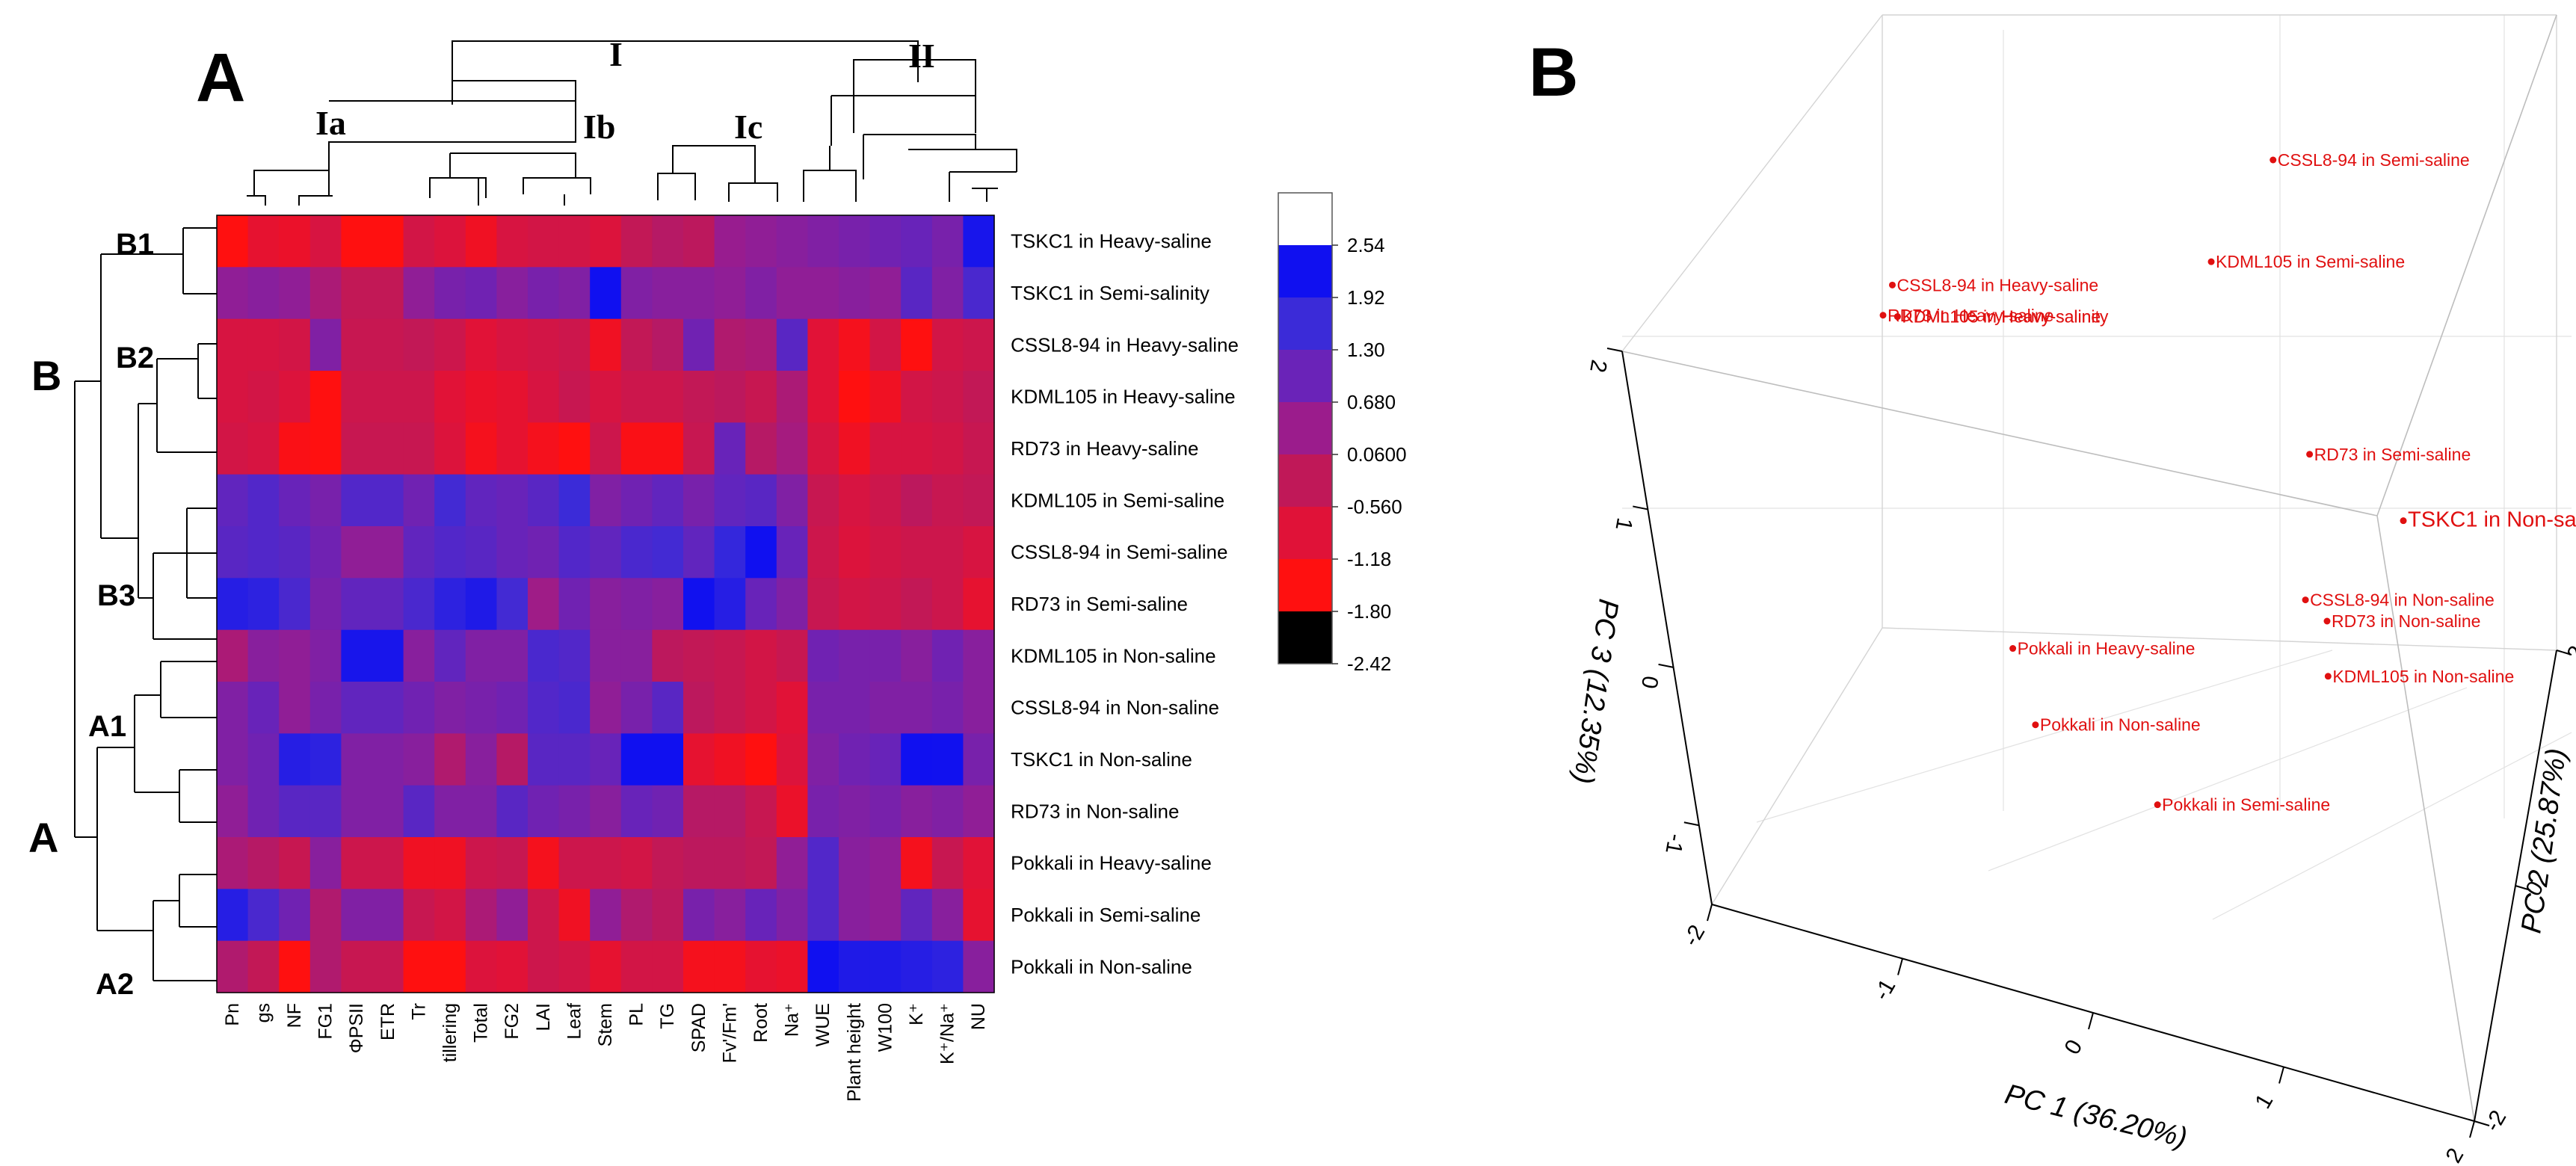 This screenshot has width=2576, height=1166. Describe the element at coordinates (605, 1024) in the screenshot. I see `heatmap-column-label: Stem` at that location.